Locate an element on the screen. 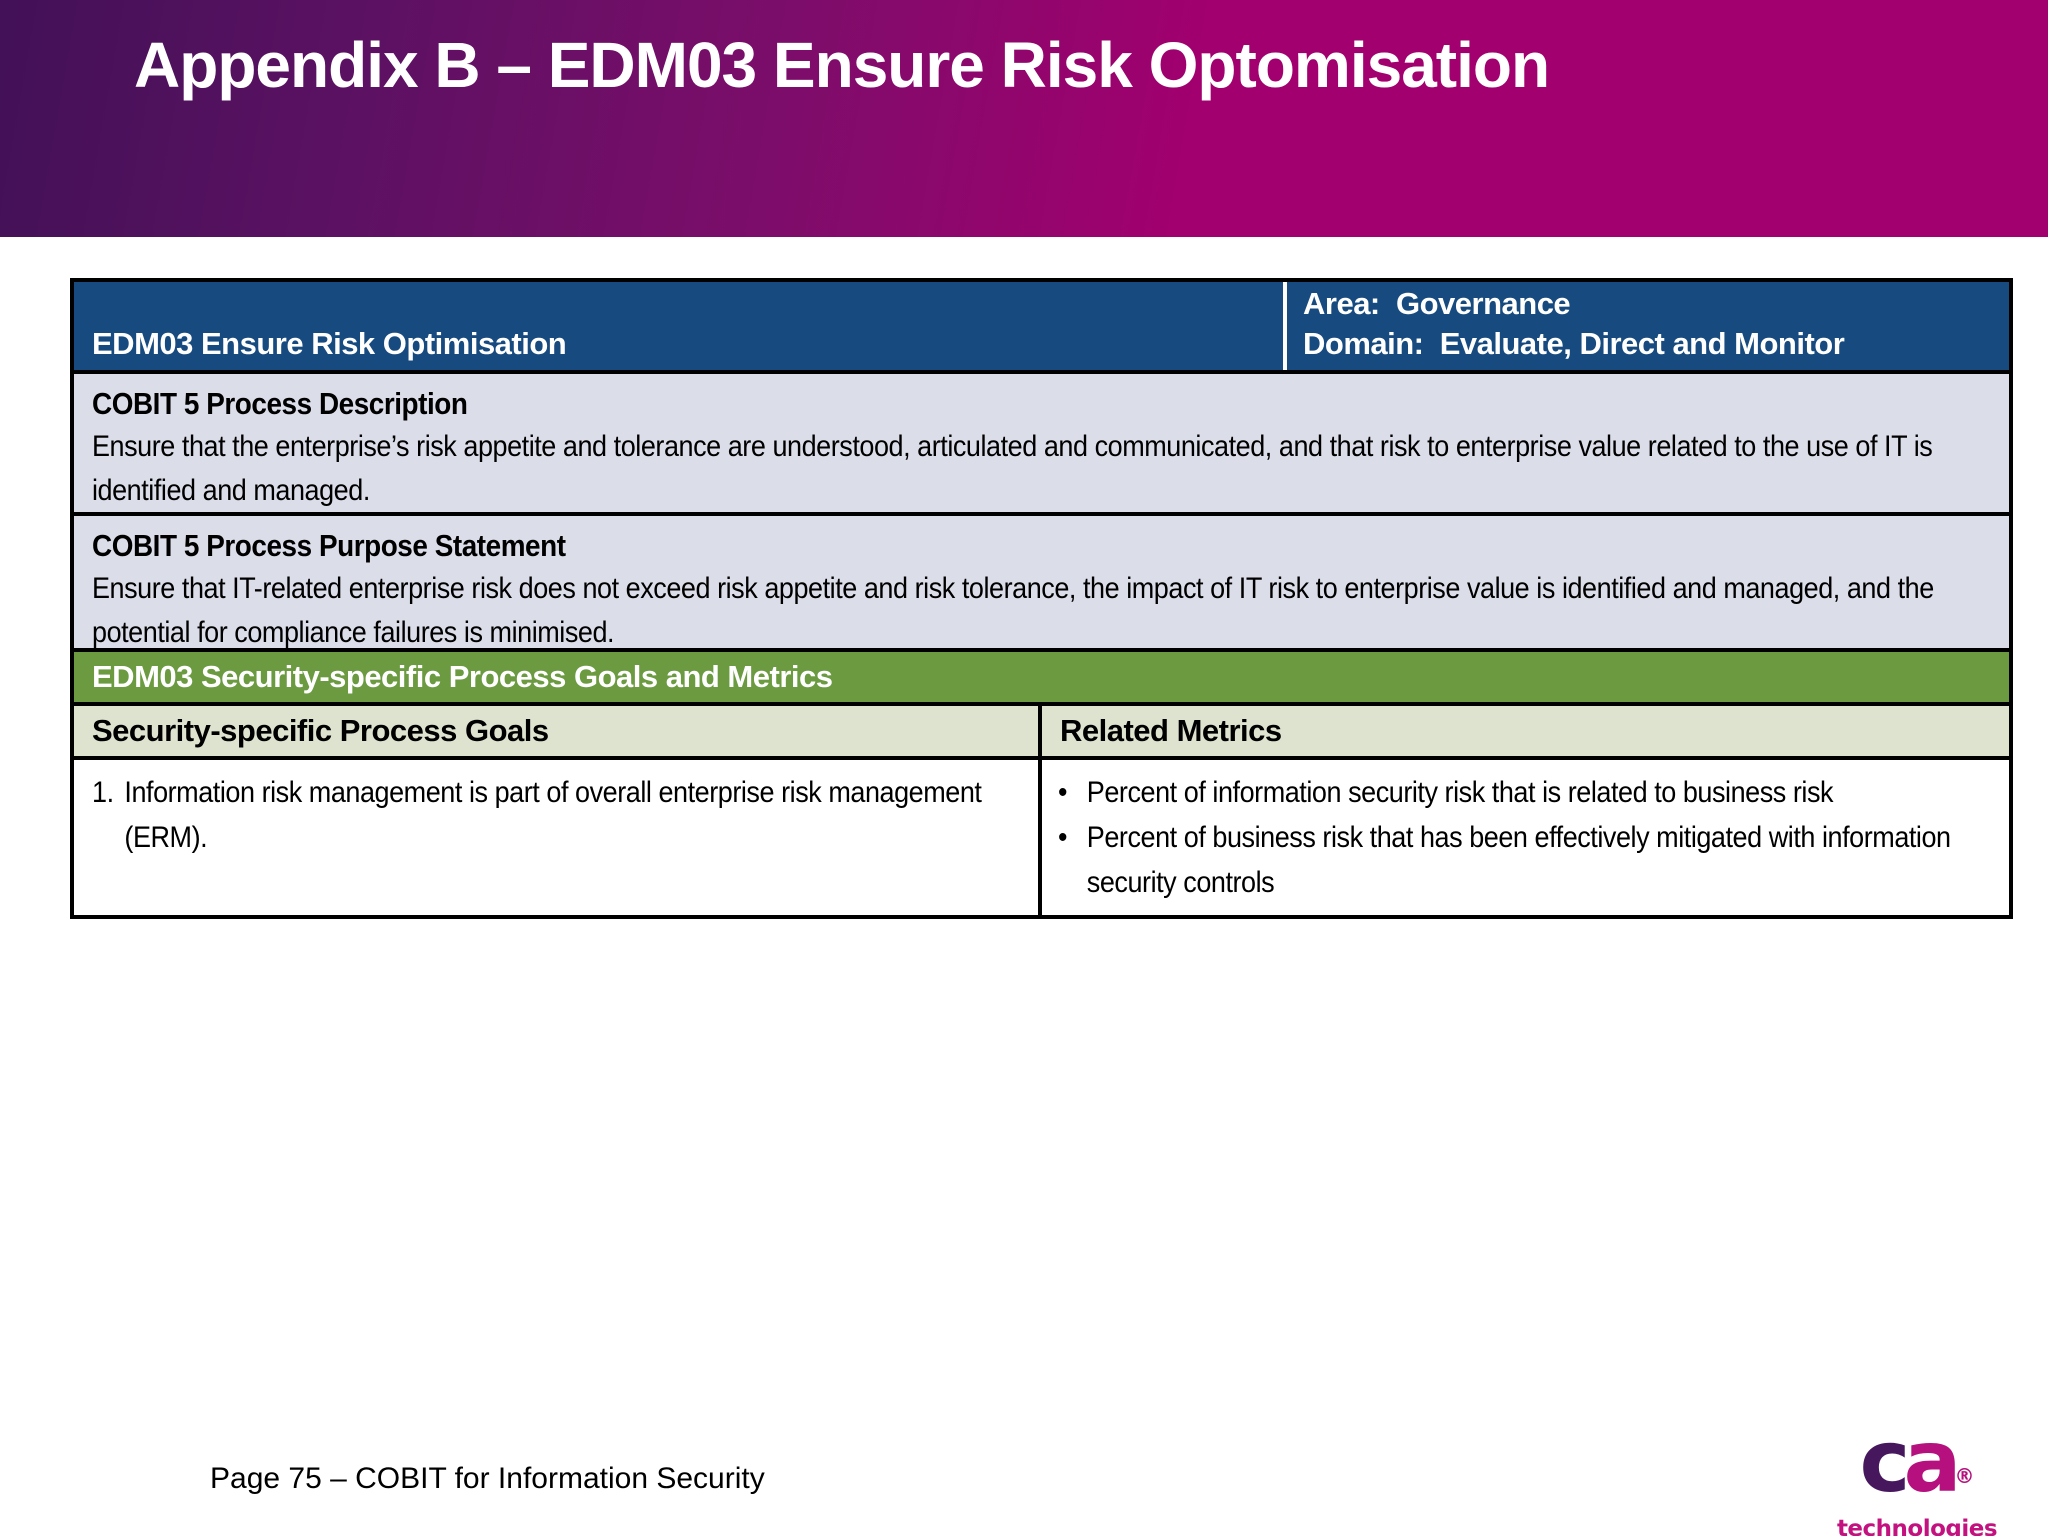 This screenshot has width=2048, height=1536. logo-letter-a: a is located at coordinates (1932, 1462).